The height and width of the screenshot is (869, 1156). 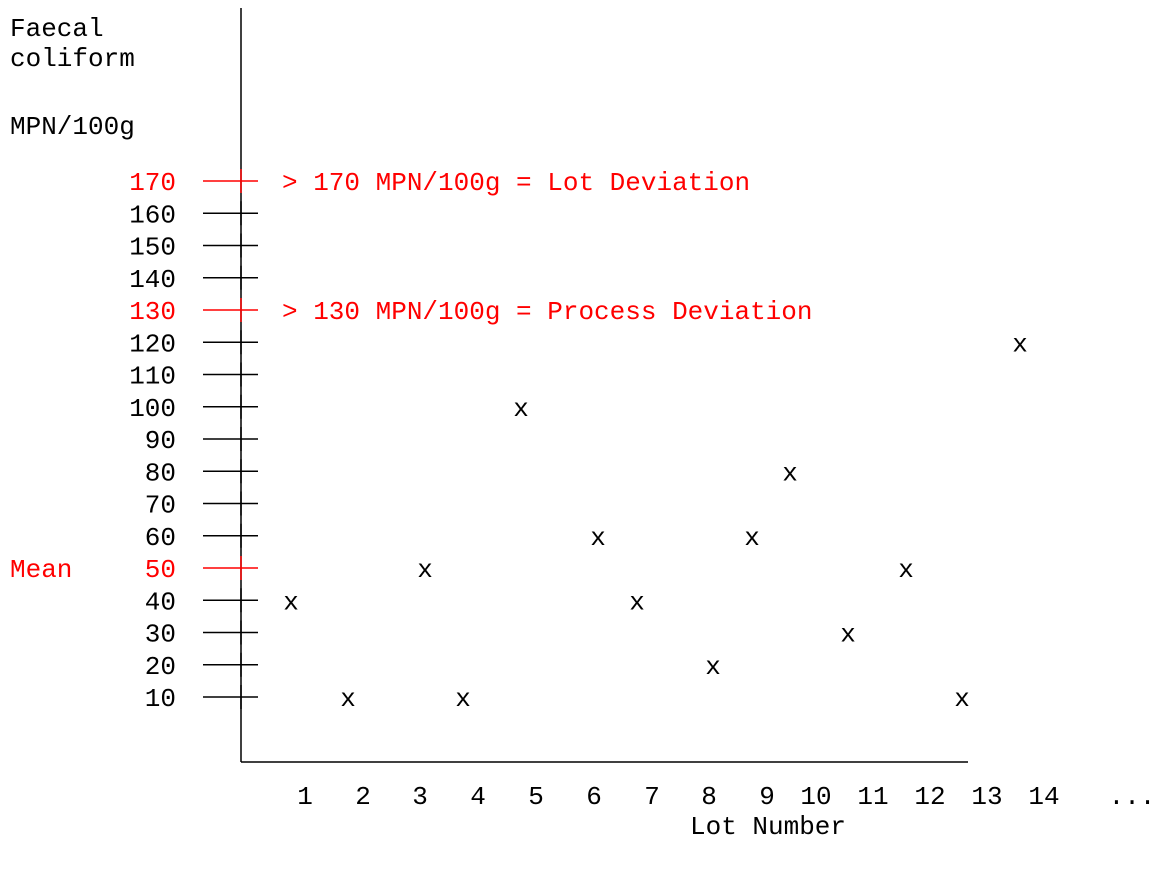 I want to click on y-tick-label: 60, so click(x=160, y=538).